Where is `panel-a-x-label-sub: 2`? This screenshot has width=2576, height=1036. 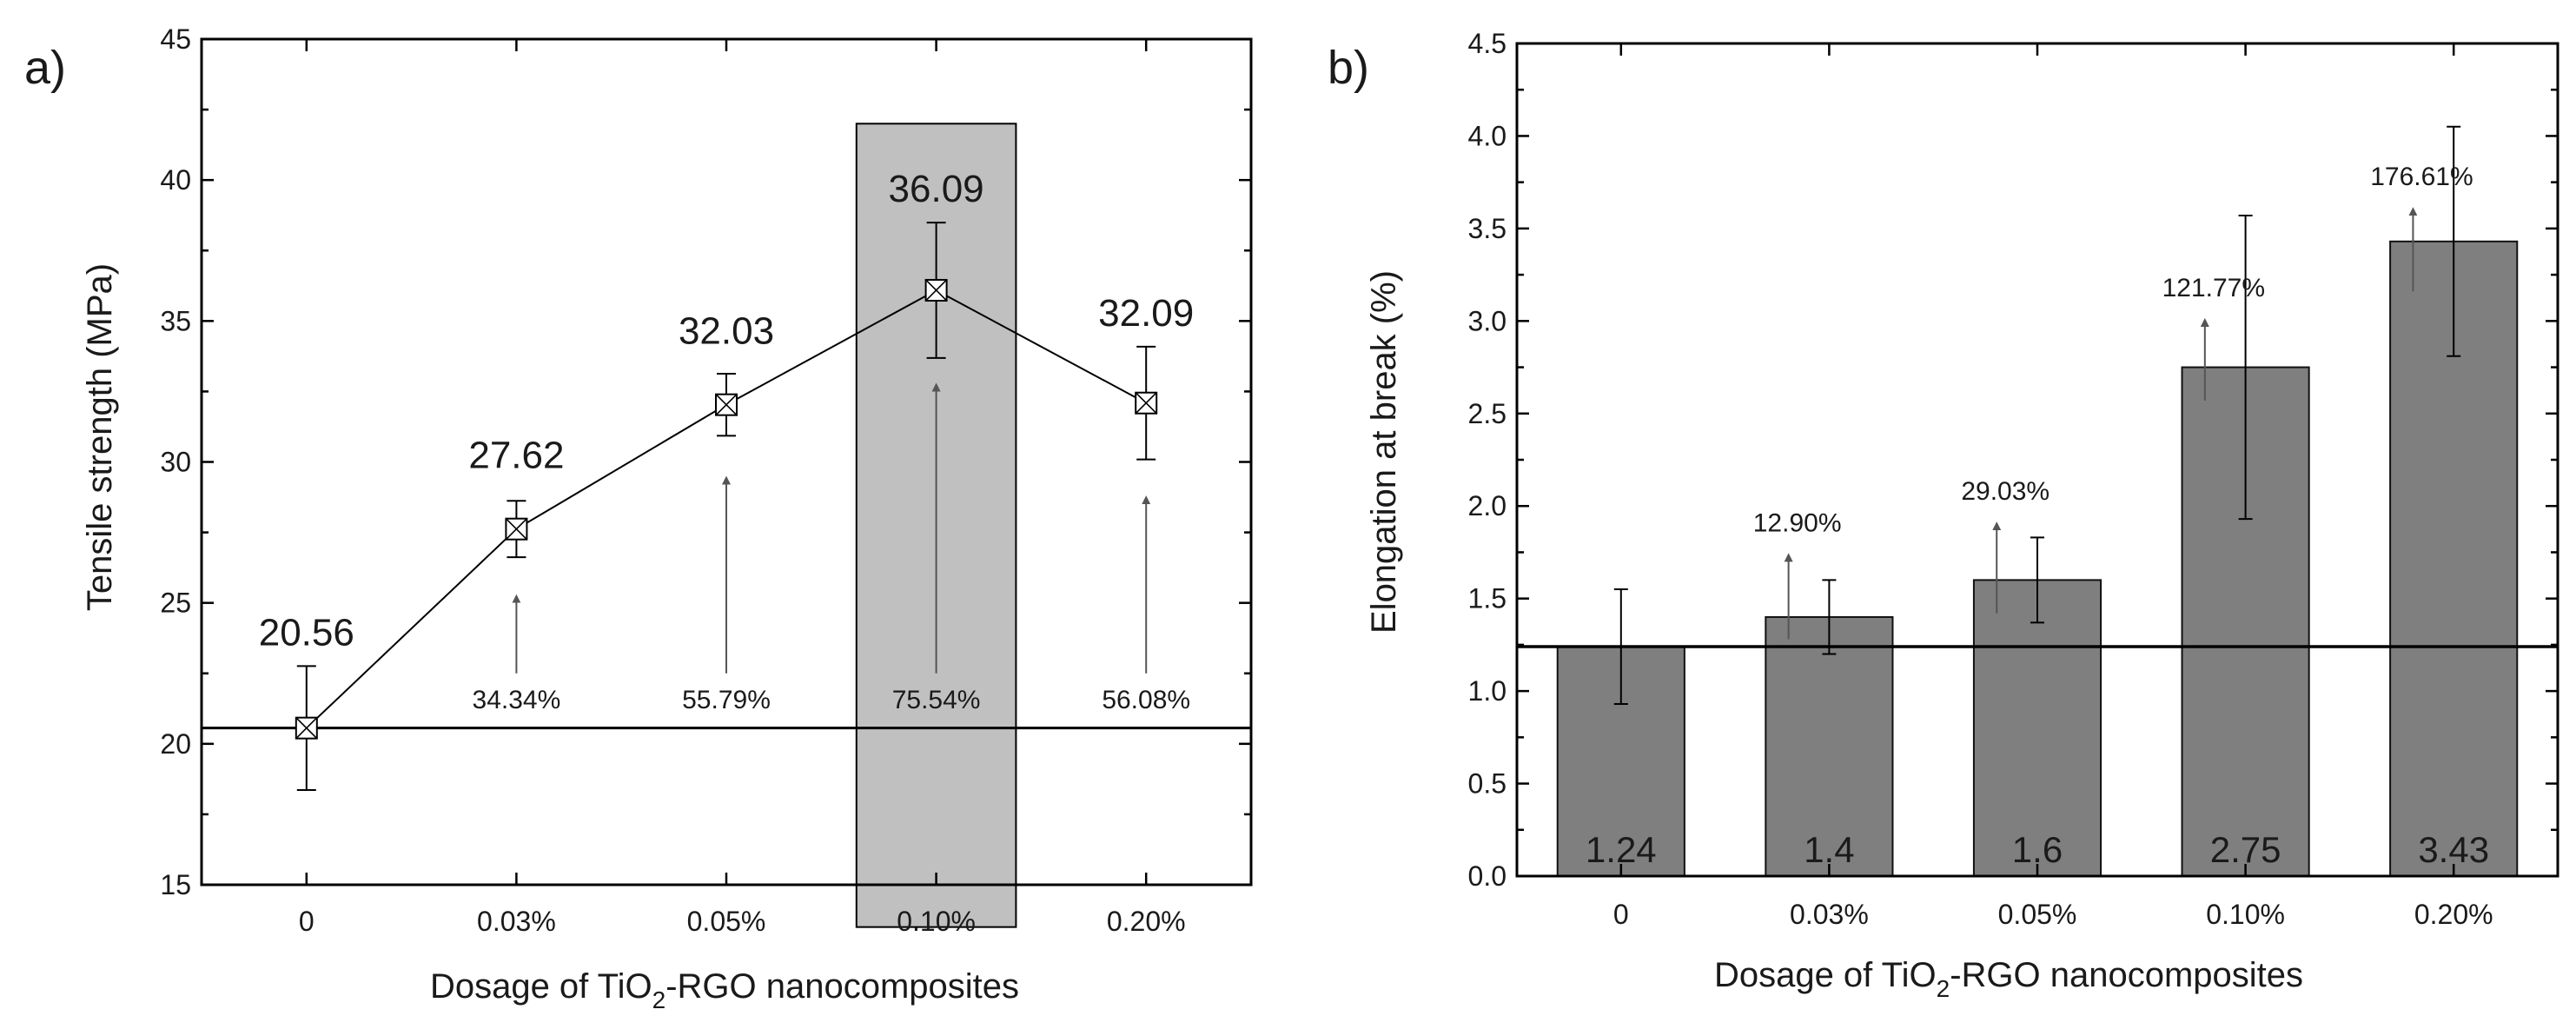
panel-a-x-label-sub: 2 is located at coordinates (659, 999).